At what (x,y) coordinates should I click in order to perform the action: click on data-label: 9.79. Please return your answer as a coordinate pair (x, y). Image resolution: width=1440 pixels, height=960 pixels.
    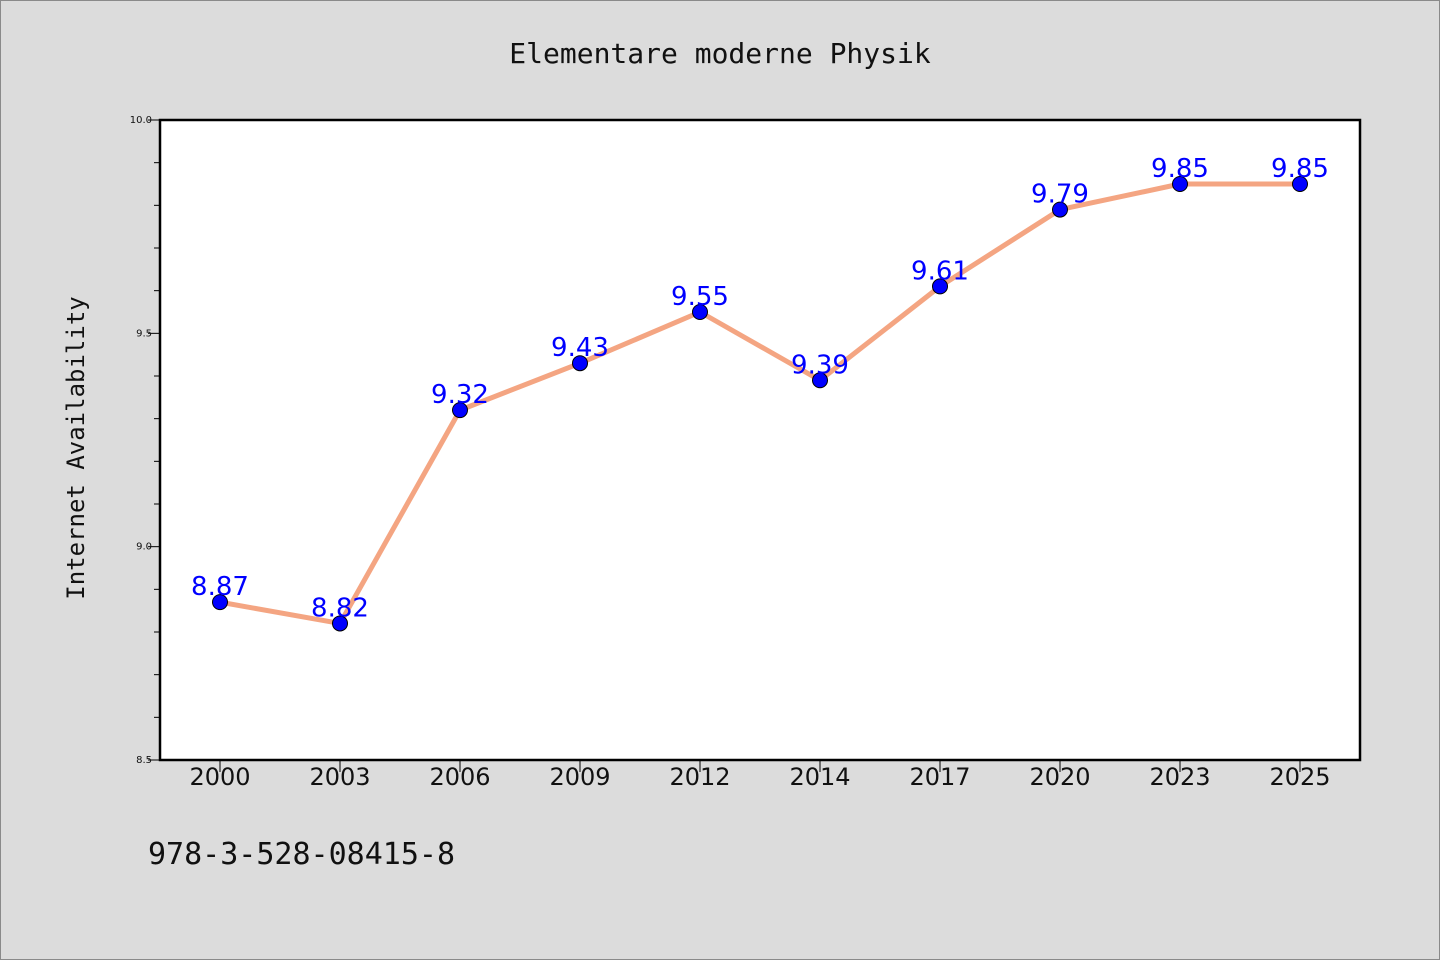
    Looking at the image, I should click on (1060, 195).